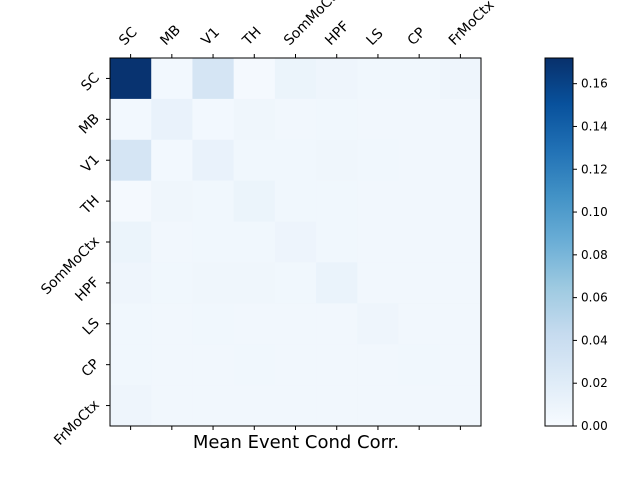 This screenshot has width=640, height=480. I want to click on y-tick-label: LS, so click(91, 326).